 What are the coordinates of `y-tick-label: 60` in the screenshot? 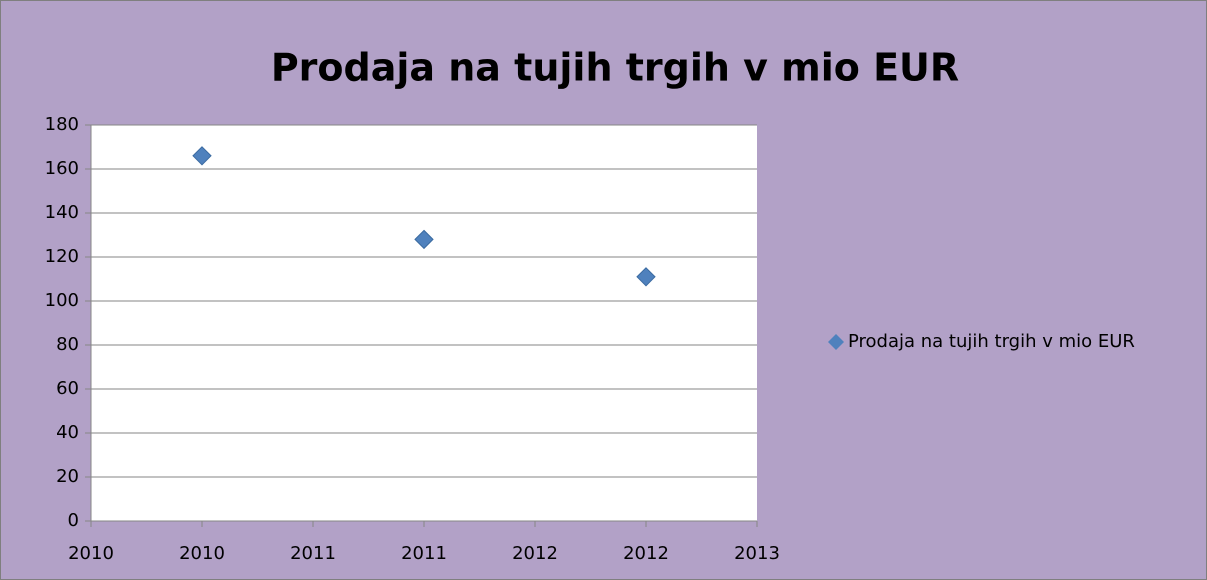 It's located at (67, 388).